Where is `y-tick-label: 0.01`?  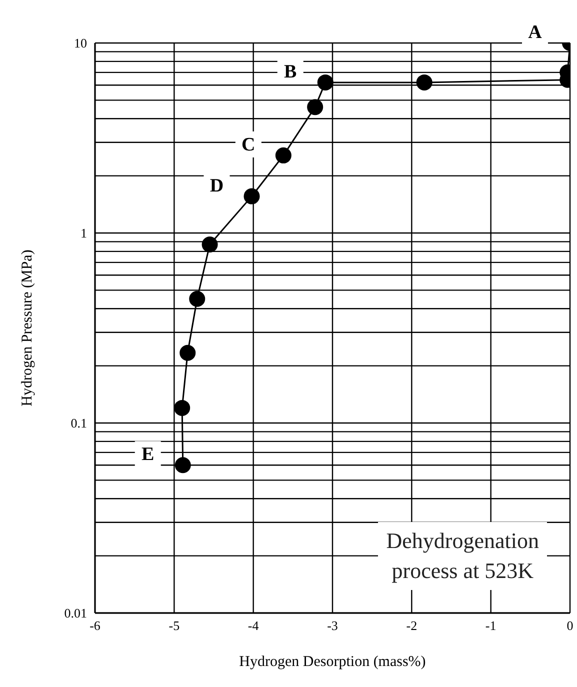 y-tick-label: 0.01 is located at coordinates (75, 613).